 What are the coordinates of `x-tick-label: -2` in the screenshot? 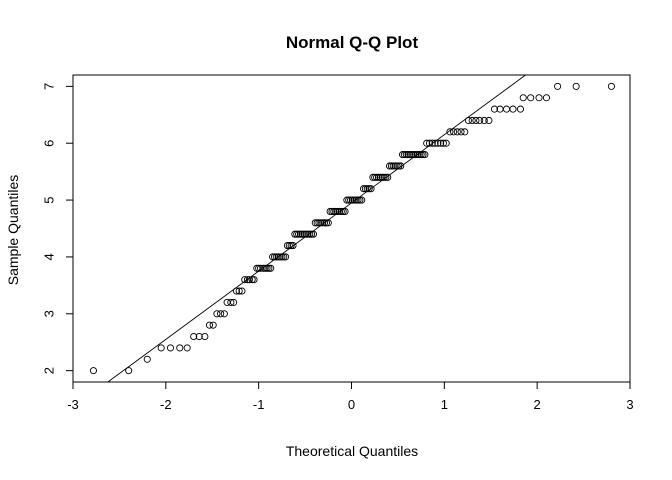 It's located at (166, 404).